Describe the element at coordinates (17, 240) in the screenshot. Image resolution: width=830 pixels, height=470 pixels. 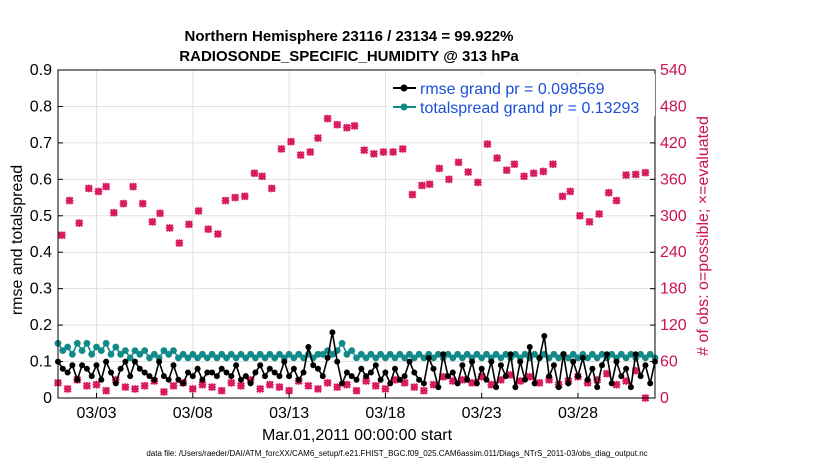
I see `y-axis-label-left: rmse and totalspread` at that location.